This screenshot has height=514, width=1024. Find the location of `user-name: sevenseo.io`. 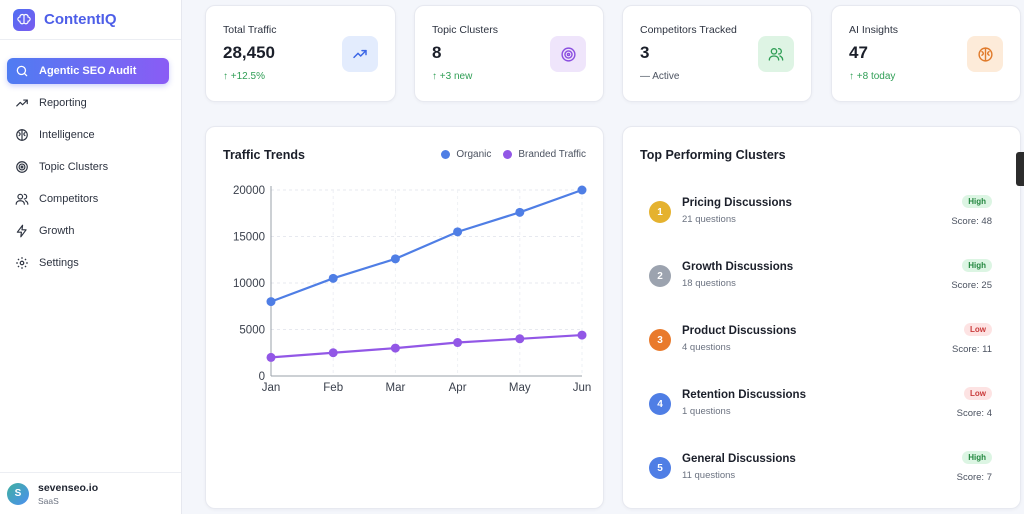

user-name: sevenseo.io is located at coordinates (68, 487).